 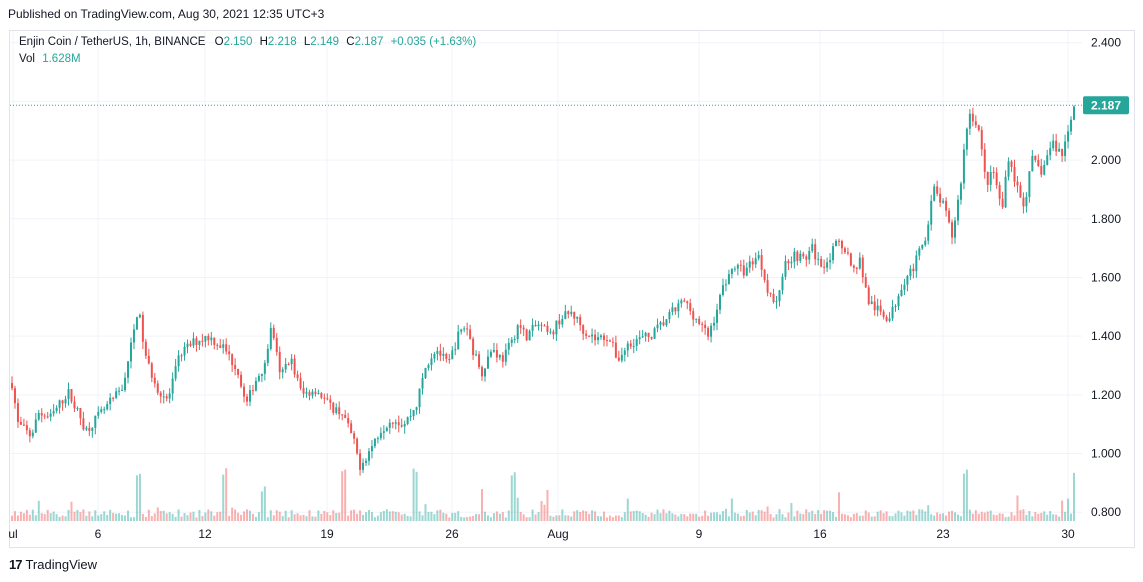 What do you see at coordinates (1106, 454) in the screenshot?
I see `y-tick-label: 1.000` at bounding box center [1106, 454].